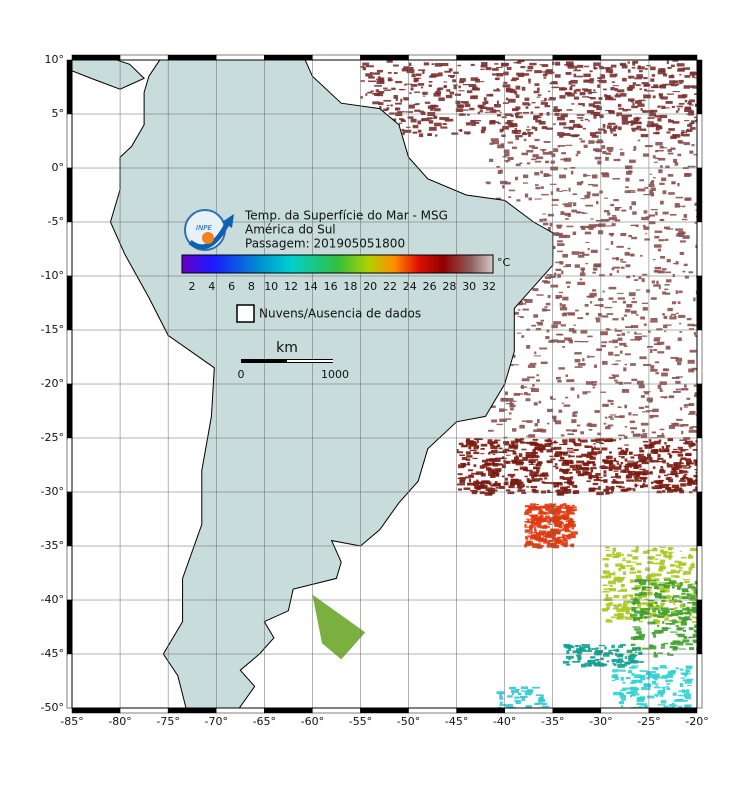 The height and width of the screenshot is (785, 741). Describe the element at coordinates (699, 411) in the screenshot. I see `frame-segment` at that location.